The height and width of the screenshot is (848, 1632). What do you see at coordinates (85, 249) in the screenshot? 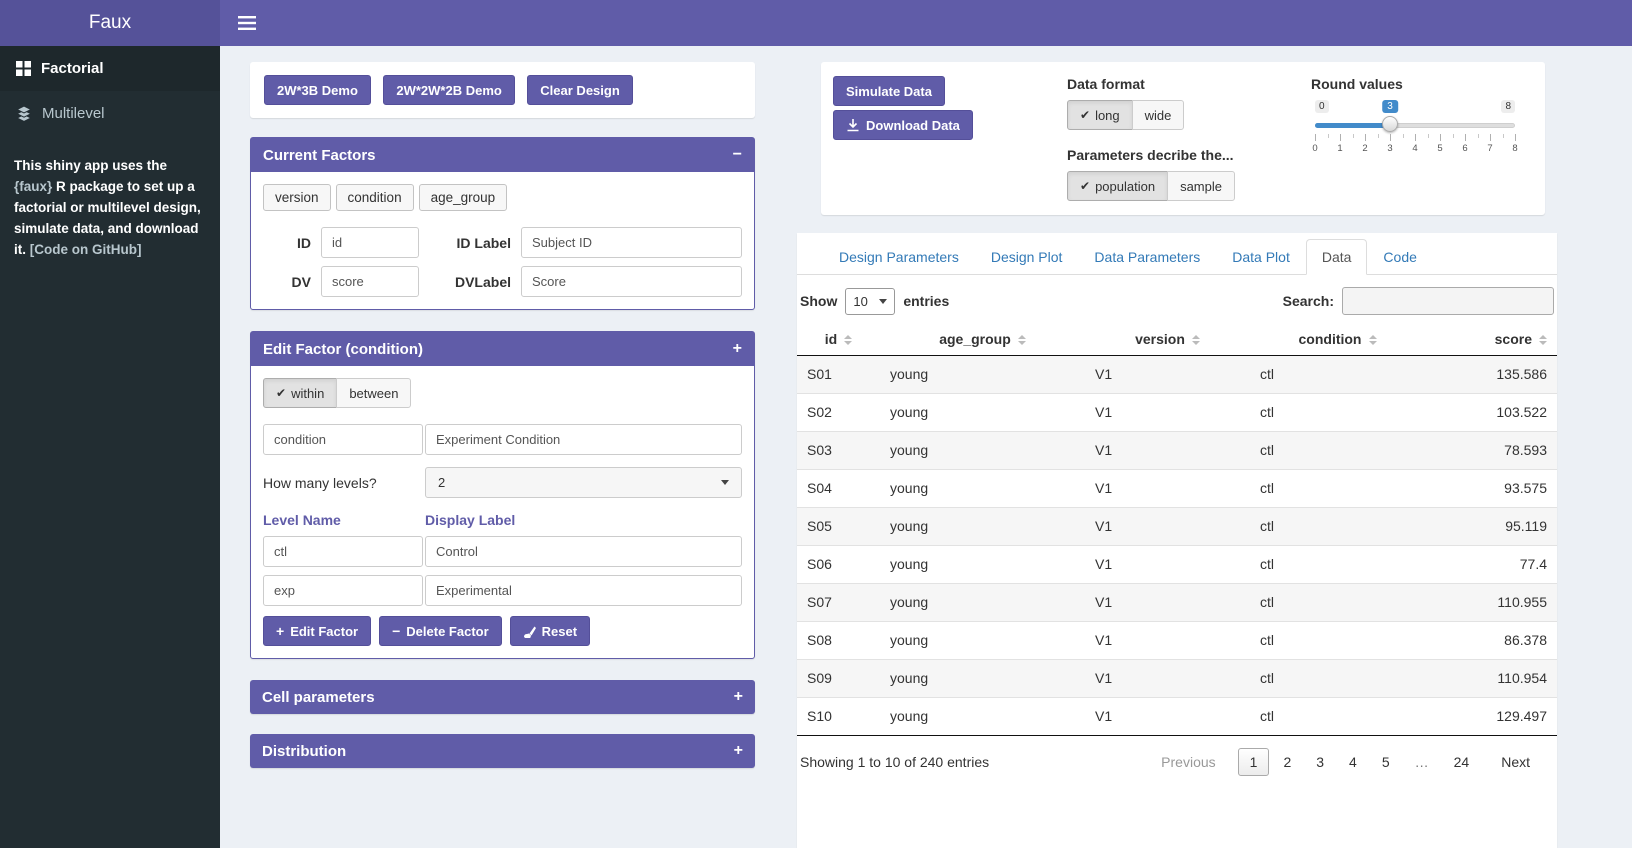
I see `github-link: [Code on GitHub]` at bounding box center [85, 249].